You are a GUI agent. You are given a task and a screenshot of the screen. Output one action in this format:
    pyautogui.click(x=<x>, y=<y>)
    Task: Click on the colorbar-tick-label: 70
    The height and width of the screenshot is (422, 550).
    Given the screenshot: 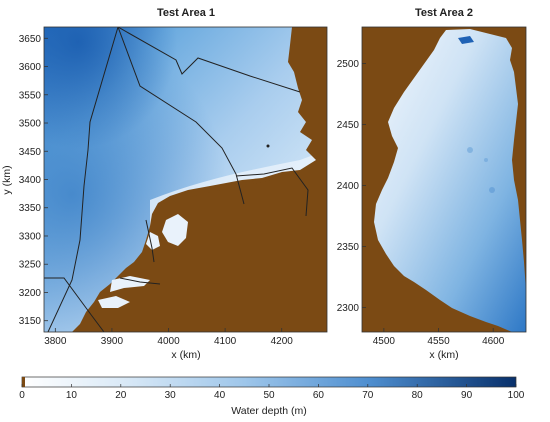 What is the action you would take?
    pyautogui.click(x=368, y=395)
    